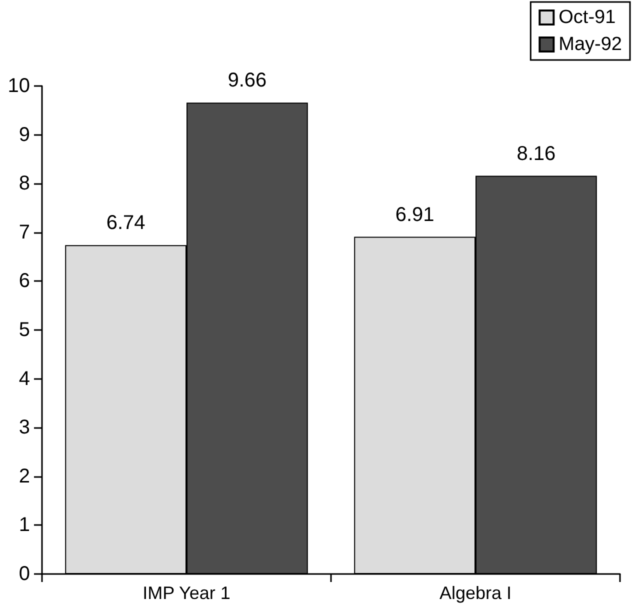  What do you see at coordinates (24, 281) in the screenshot?
I see `y-tick-label: 6` at bounding box center [24, 281].